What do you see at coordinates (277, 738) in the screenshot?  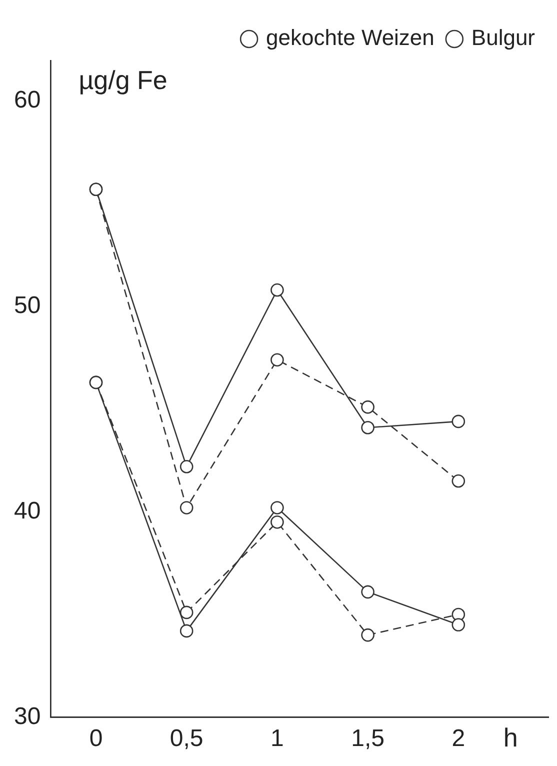 I see `x-tick-label: 1` at bounding box center [277, 738].